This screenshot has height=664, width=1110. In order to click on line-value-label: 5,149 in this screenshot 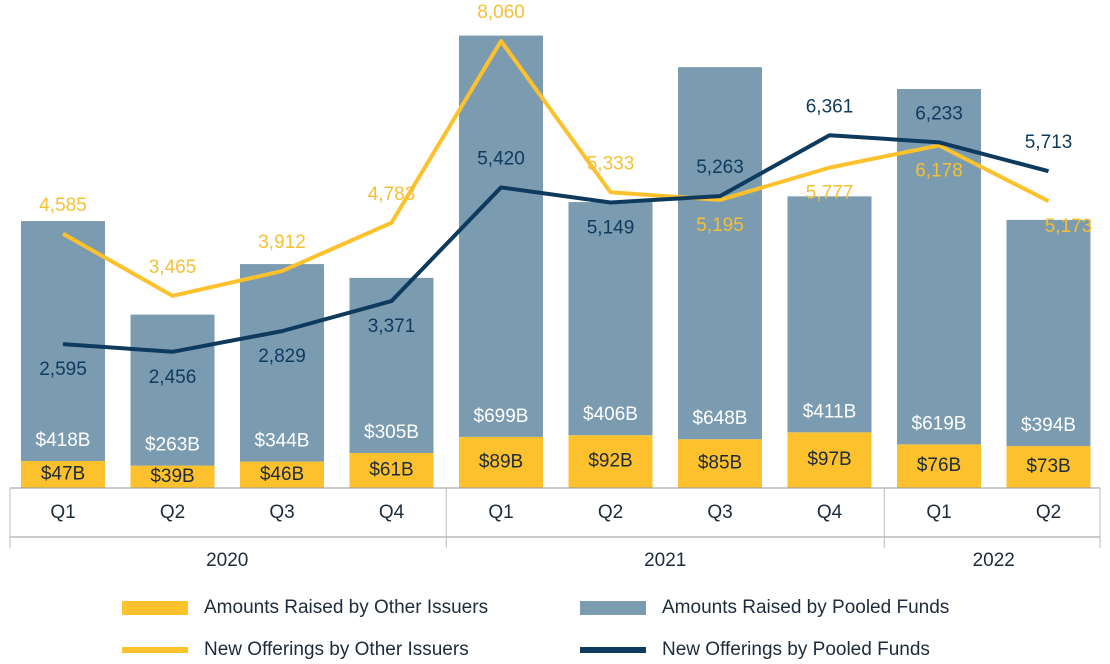, I will do `click(611, 227)`.